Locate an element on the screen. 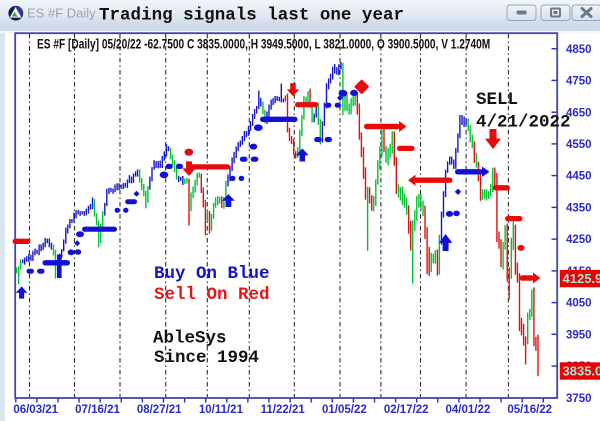  svg-text: 11/22/21 is located at coordinates (283, 410).